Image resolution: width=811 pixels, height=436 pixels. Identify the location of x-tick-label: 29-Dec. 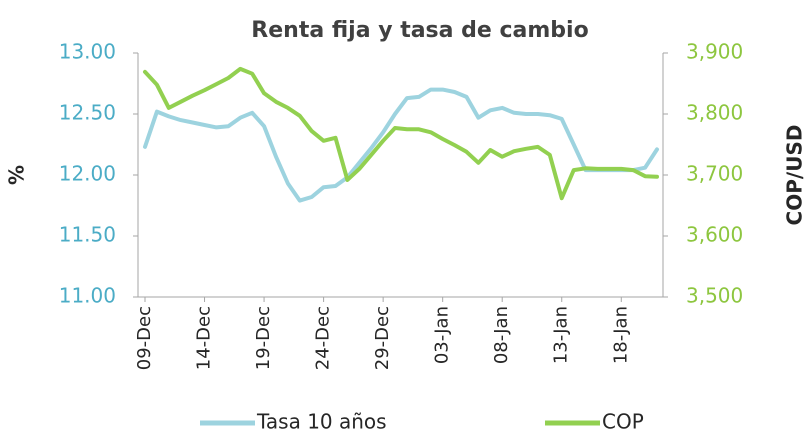
(382, 338).